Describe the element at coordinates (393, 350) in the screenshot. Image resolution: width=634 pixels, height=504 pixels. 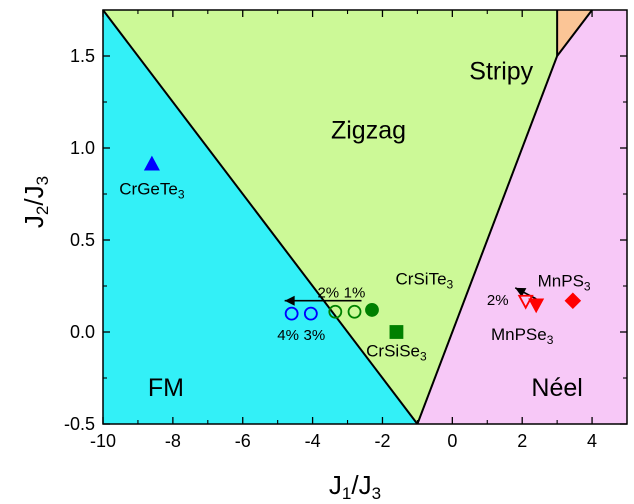
I see `material-label-main: CrSiSe` at that location.